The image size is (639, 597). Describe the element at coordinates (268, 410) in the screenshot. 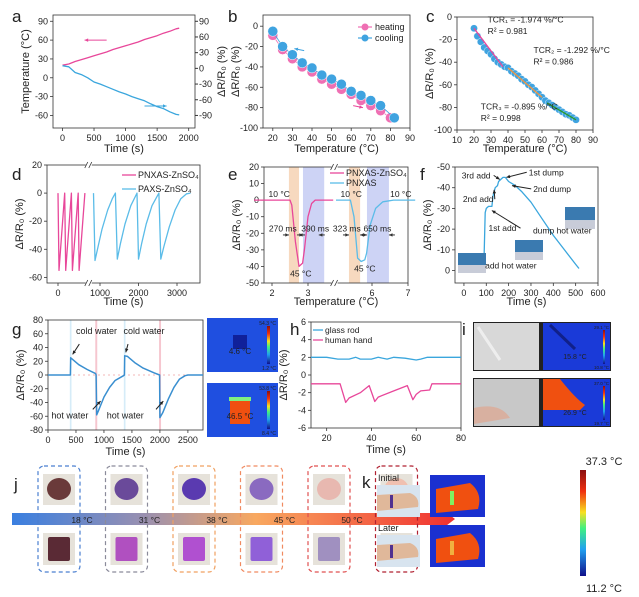

I see `color-scale-bar` at that location.